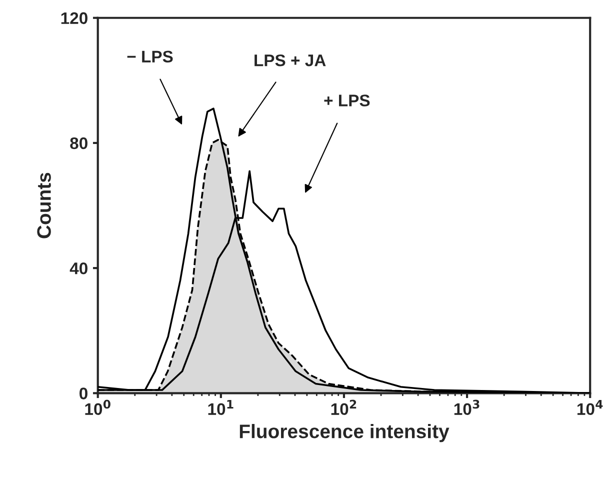  I want to click on annotation: + LPS, so click(347, 100).